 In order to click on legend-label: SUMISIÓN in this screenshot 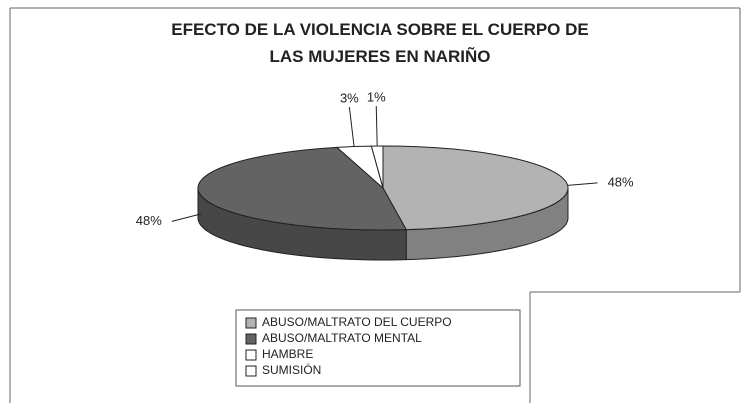, I will do `click(291, 369)`.